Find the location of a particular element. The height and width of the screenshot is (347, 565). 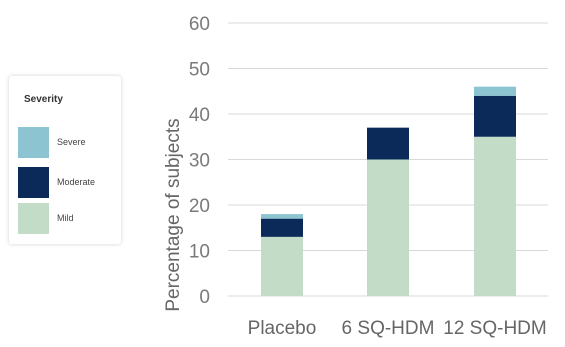

y-axis-ticks: 0 10 20 30 40 50 60 is located at coordinates (199, 161).